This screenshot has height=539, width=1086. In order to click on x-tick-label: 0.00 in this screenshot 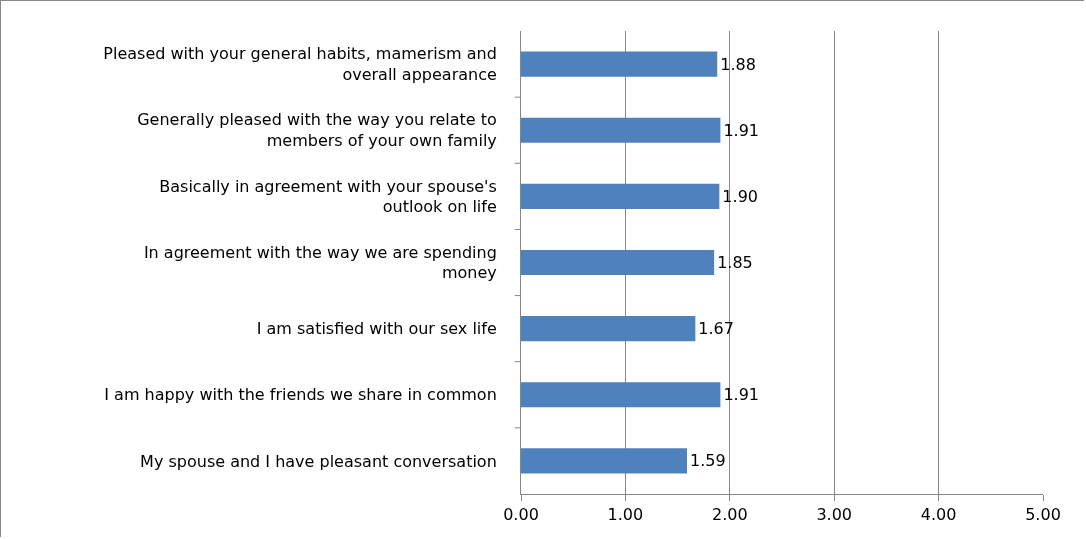, I will do `click(521, 515)`.